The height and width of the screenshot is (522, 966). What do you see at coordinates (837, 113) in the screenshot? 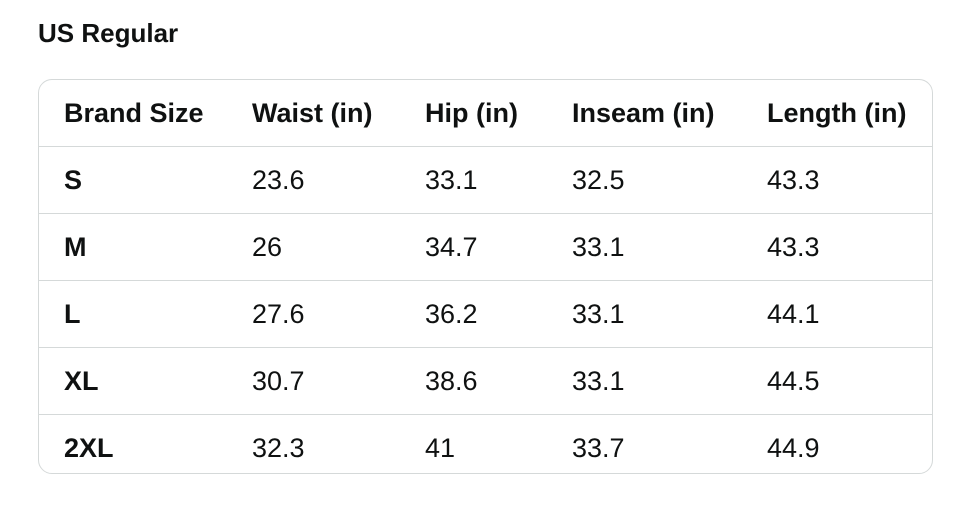
I see `column-header: Length (in)` at bounding box center [837, 113].